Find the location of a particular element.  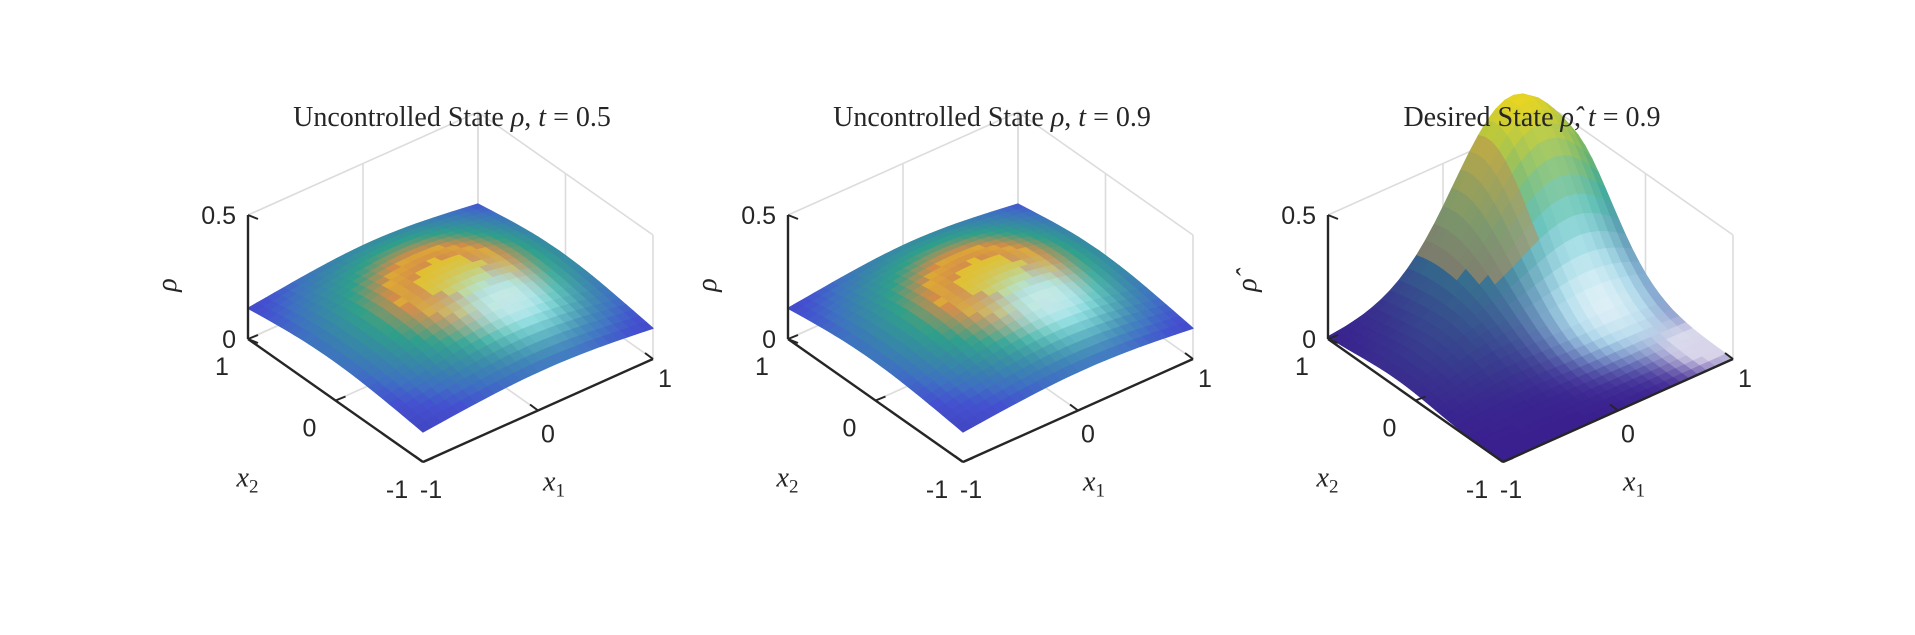

panel-title: Uncontrolled State ρ, t = 0.5 is located at coordinates (452, 117).